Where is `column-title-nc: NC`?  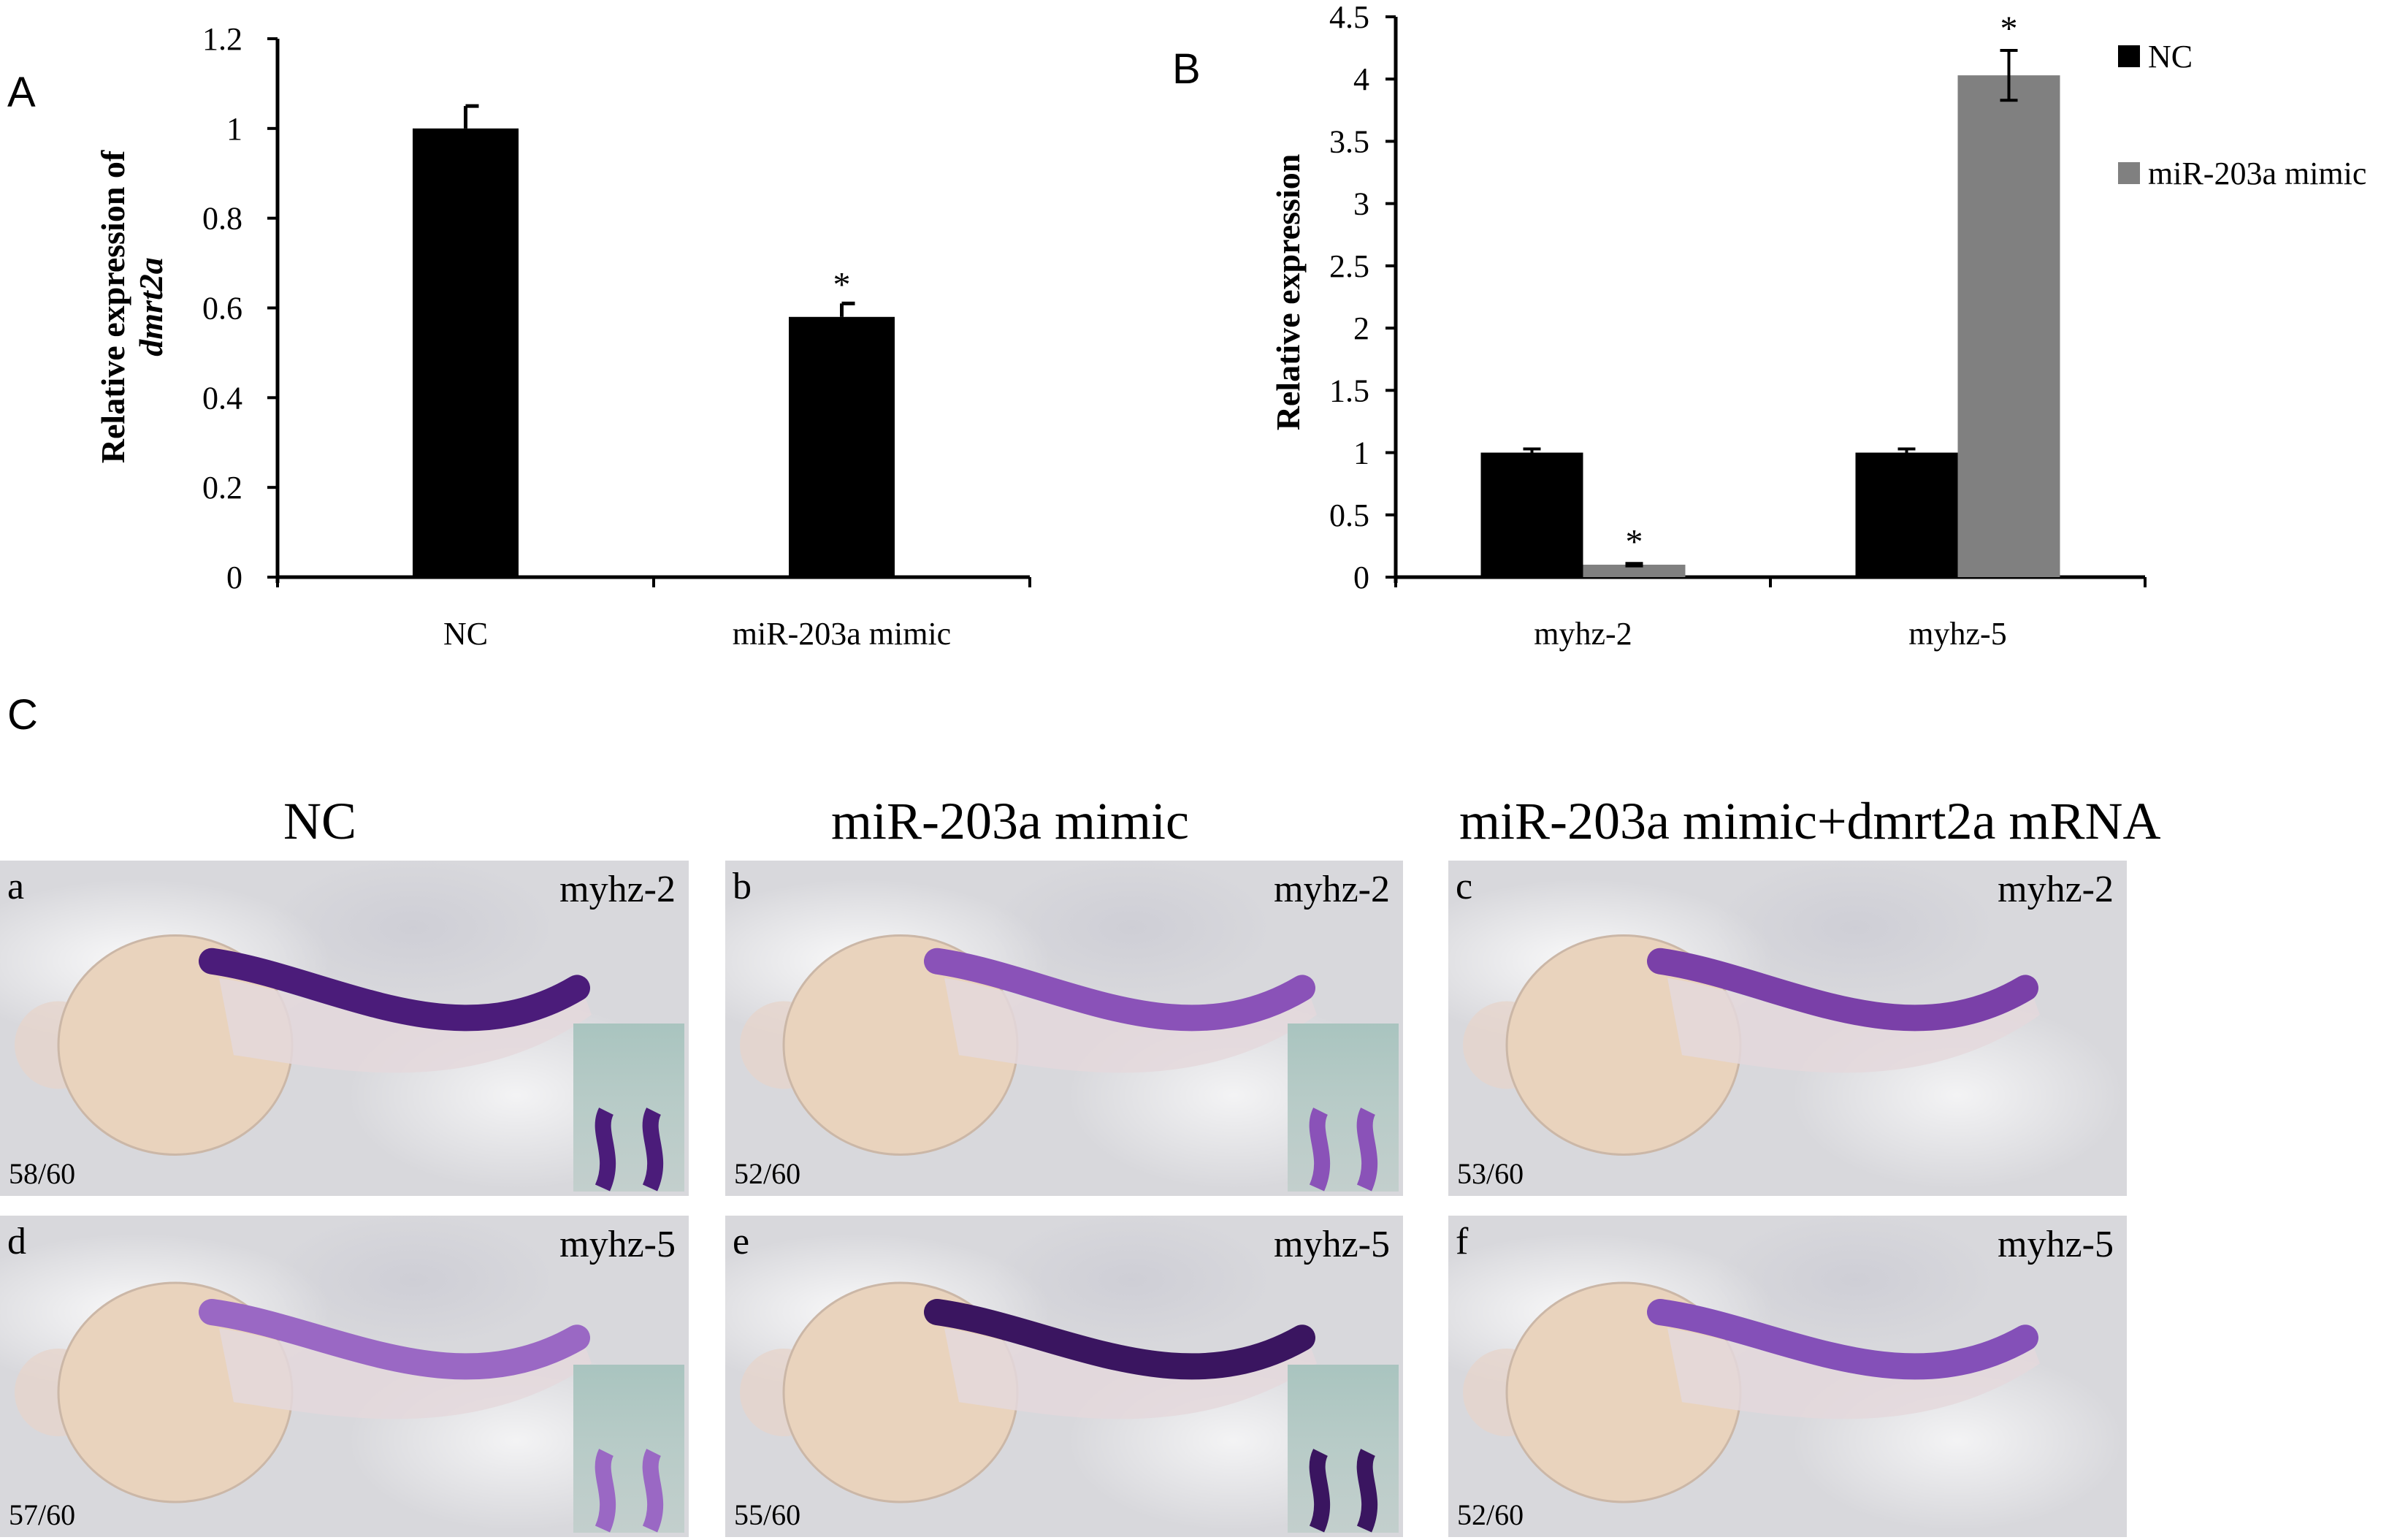
column-title-nc: NC is located at coordinates (320, 821).